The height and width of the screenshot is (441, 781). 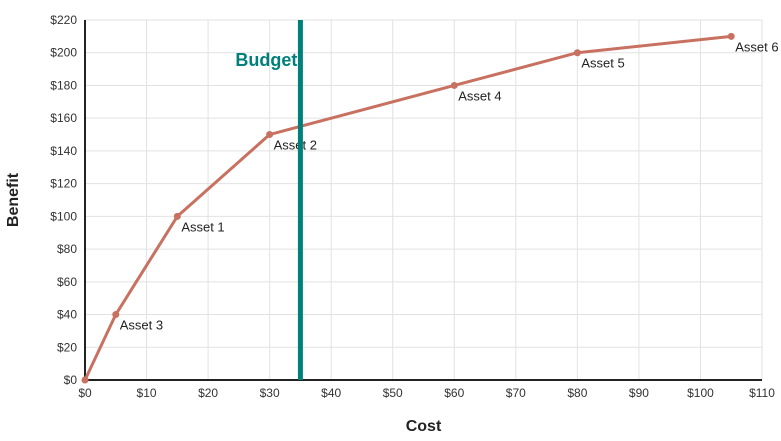 I want to click on y-tick-label: $80, so click(x=67, y=249).